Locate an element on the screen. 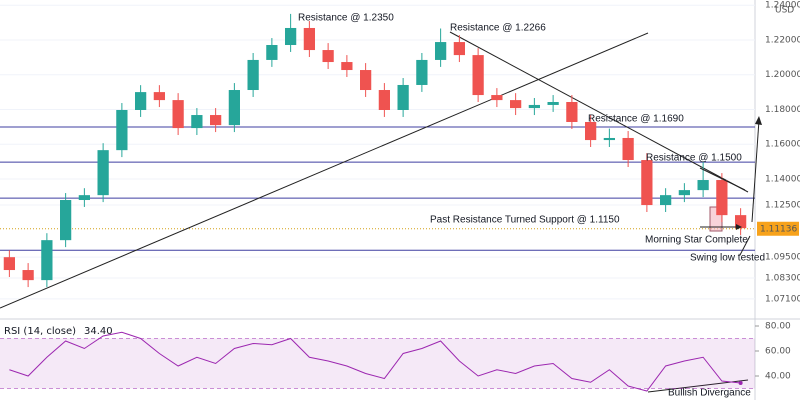 This screenshot has width=800, height=400. rsi-current-dot is located at coordinates (740, 383).